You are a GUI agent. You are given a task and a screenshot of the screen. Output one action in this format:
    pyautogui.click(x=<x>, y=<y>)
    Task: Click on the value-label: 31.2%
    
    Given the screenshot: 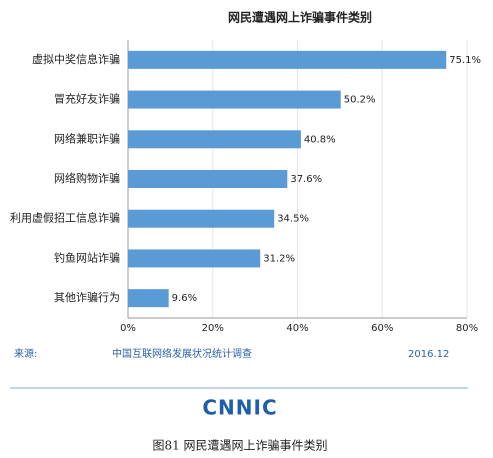 What is the action you would take?
    pyautogui.click(x=279, y=258)
    